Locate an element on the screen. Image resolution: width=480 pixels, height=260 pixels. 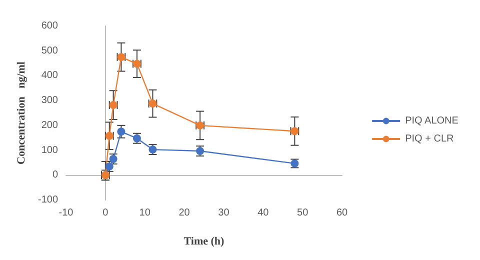
y-axis-title: Concentration ng/ml is located at coordinates (22, 113).